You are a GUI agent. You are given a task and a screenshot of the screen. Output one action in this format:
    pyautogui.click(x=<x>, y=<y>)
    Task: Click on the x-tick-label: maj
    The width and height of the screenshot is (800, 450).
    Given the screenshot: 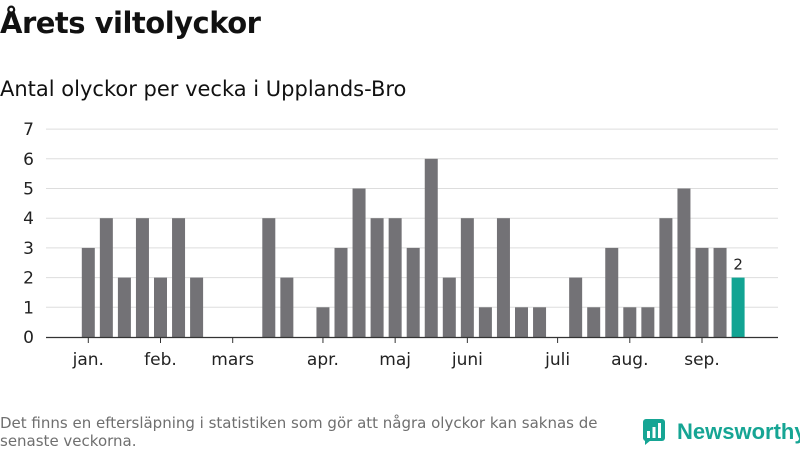 What is the action you would take?
    pyautogui.click(x=395, y=360)
    